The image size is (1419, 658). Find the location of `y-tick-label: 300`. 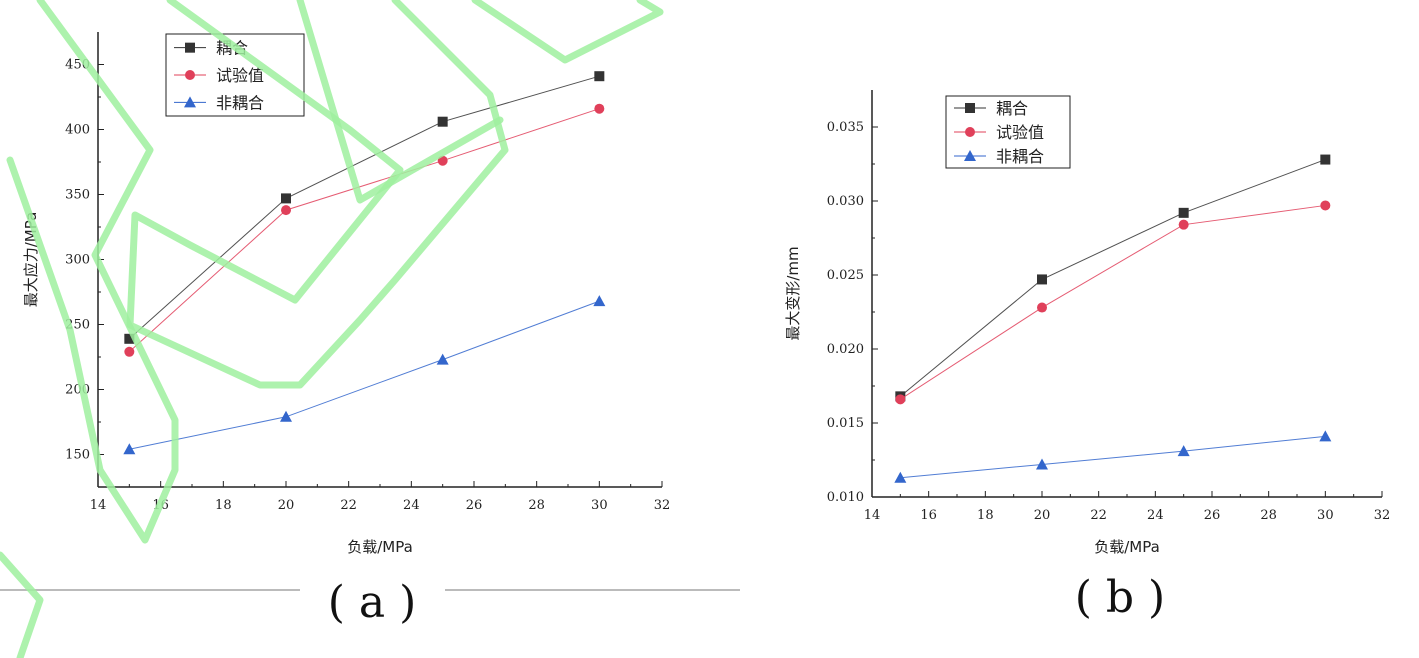

y-tick-label: 300 is located at coordinates (77, 260).